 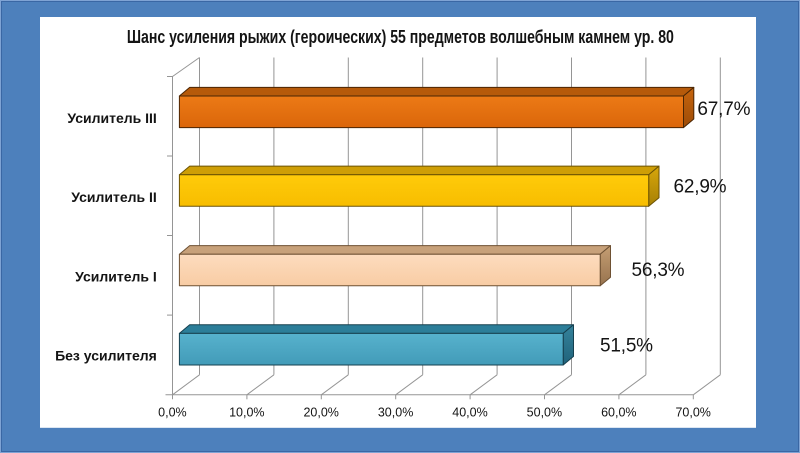 I want to click on svg-text: 10,0%, so click(x=246, y=413).